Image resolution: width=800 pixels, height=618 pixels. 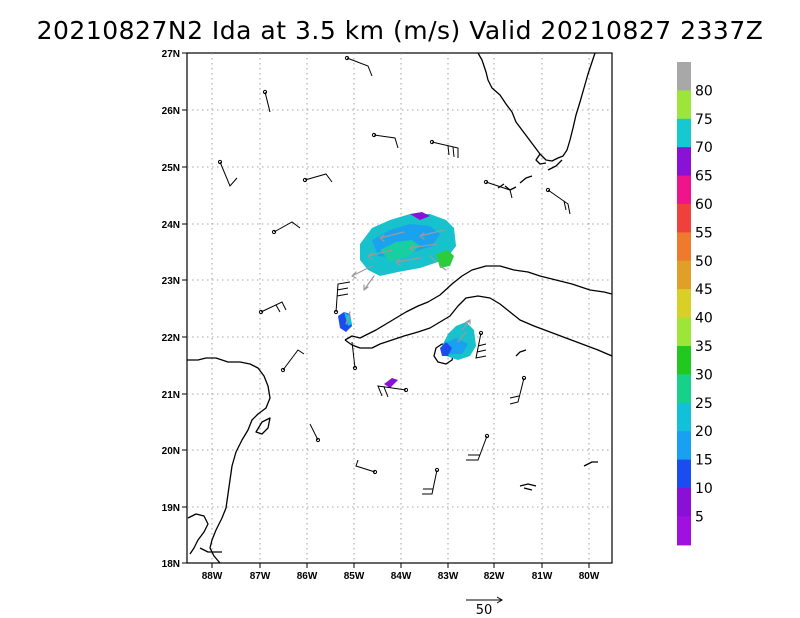 I want to click on colorbar-label: 5, so click(x=699, y=517).